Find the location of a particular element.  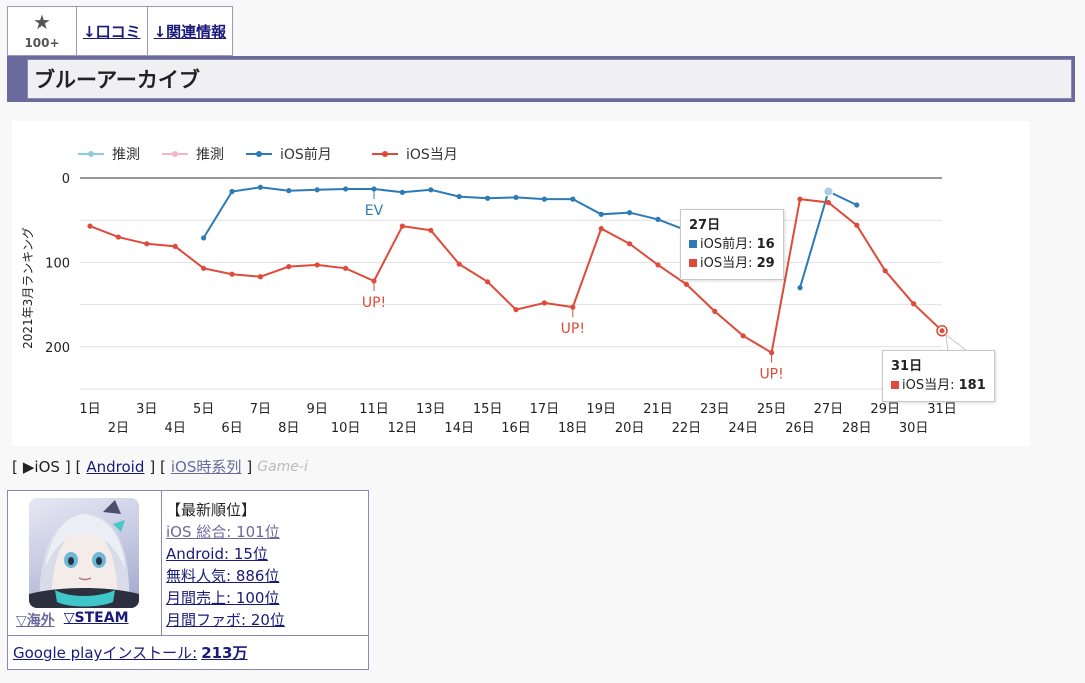

favorite-button: ★ 100+ is located at coordinates (42, 31).